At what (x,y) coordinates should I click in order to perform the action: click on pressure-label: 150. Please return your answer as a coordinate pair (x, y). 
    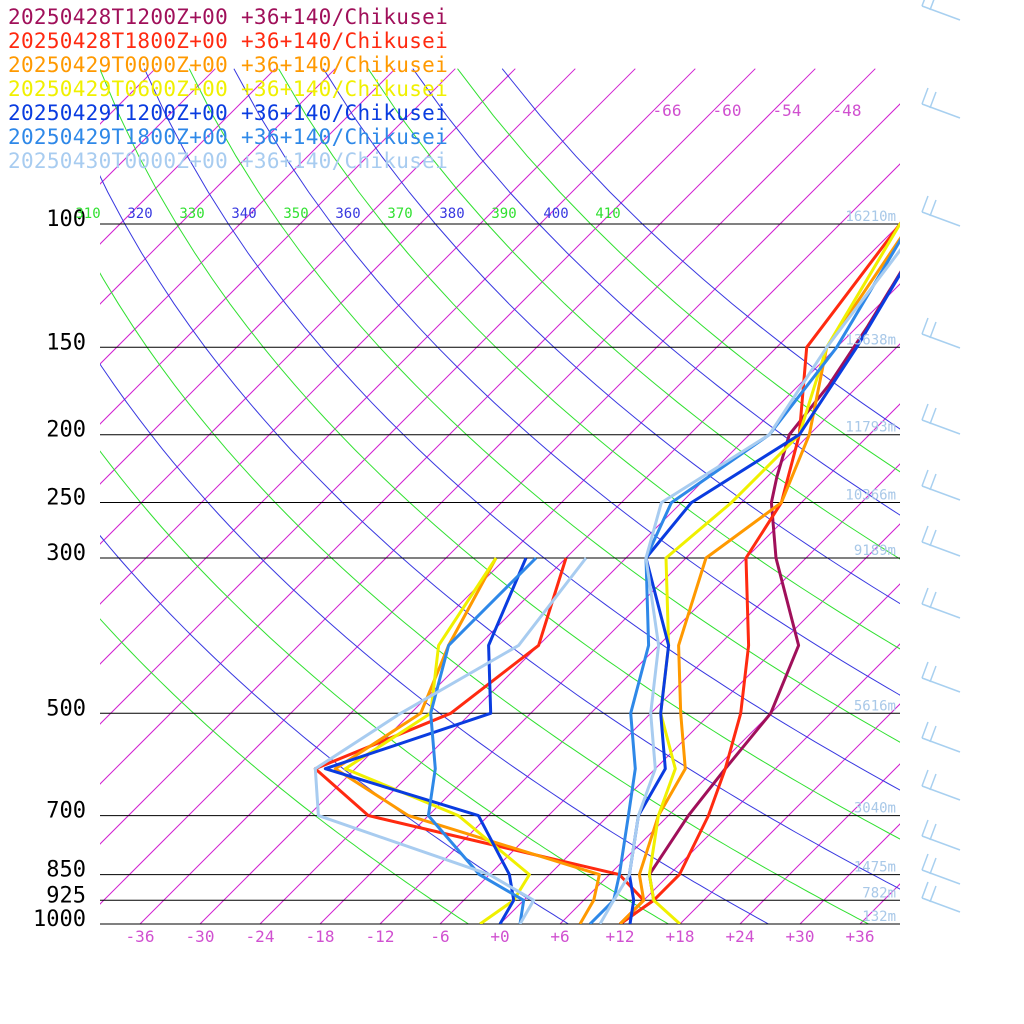
    Looking at the image, I should click on (66, 342).